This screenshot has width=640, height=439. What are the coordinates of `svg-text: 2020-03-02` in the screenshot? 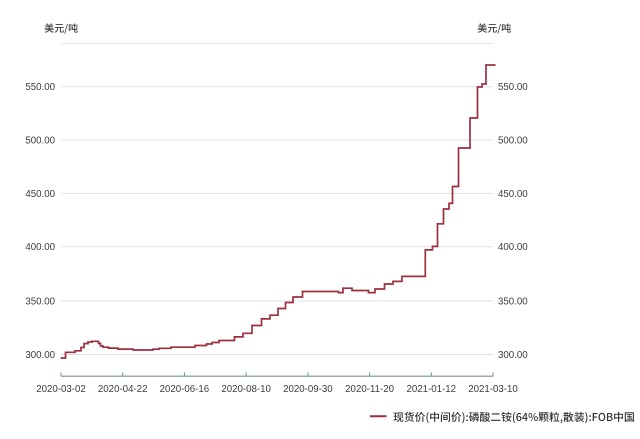 It's located at (61, 389).